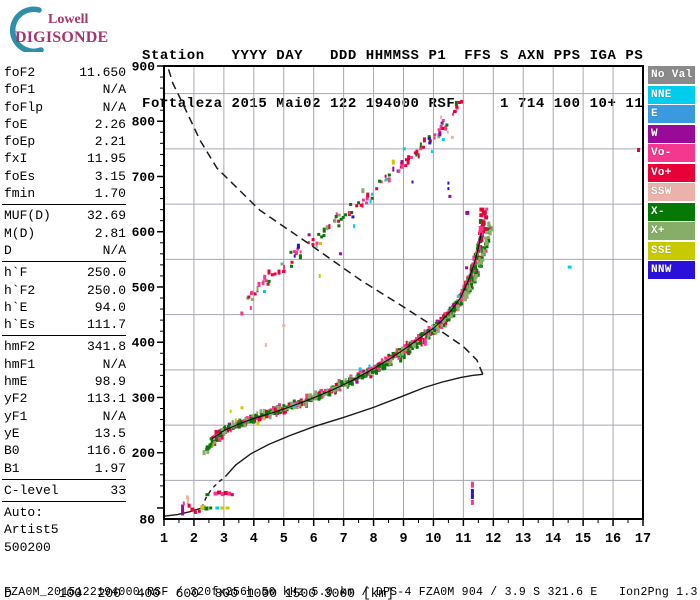  Describe the element at coordinates (583, 539) in the screenshot. I see `svg-text: 15` at that location.